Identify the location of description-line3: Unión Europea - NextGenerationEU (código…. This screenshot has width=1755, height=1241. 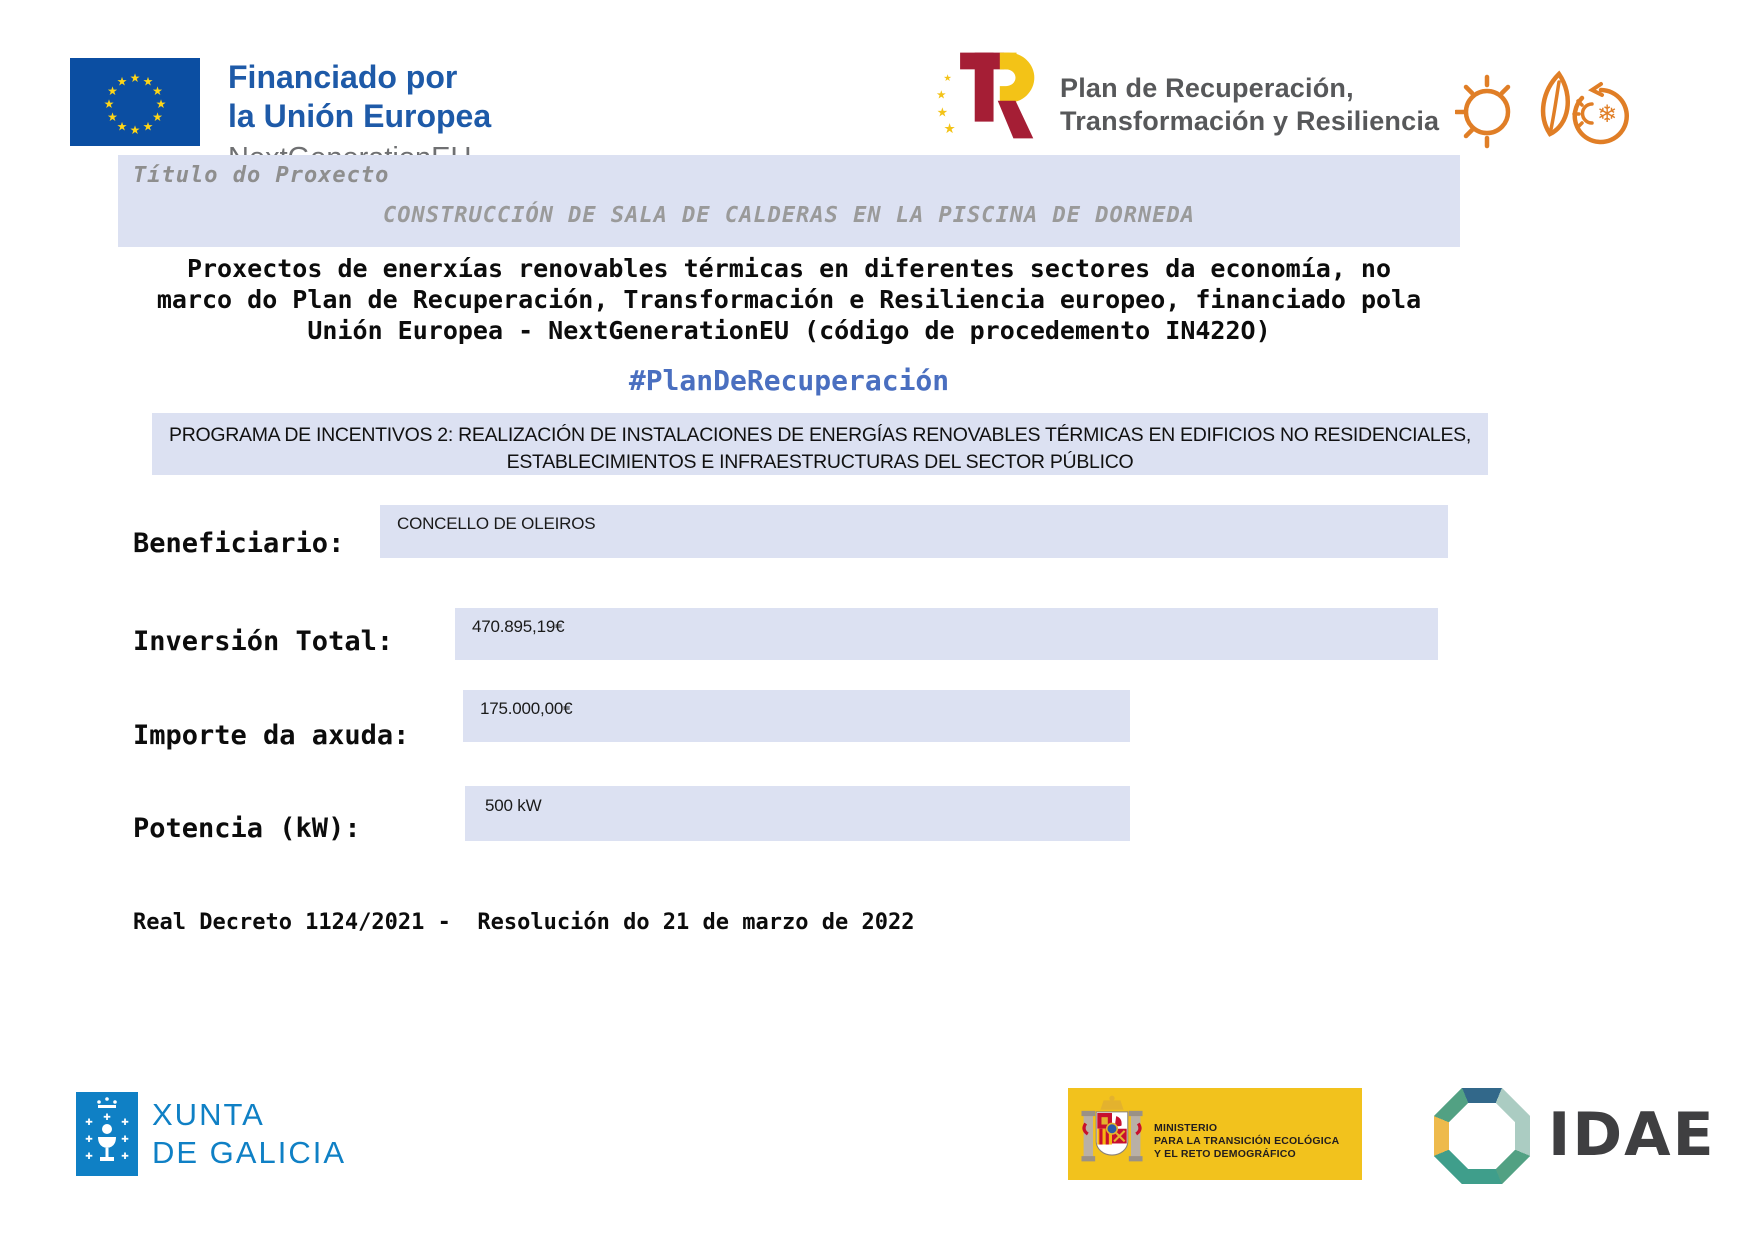
(789, 330).